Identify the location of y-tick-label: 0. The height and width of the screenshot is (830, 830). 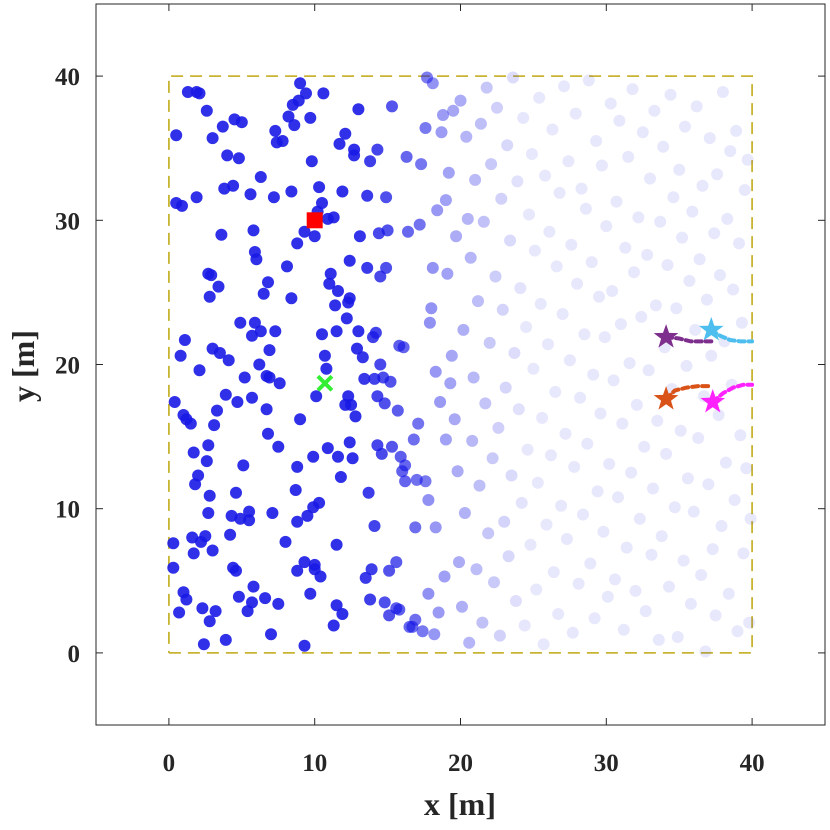
(74, 654).